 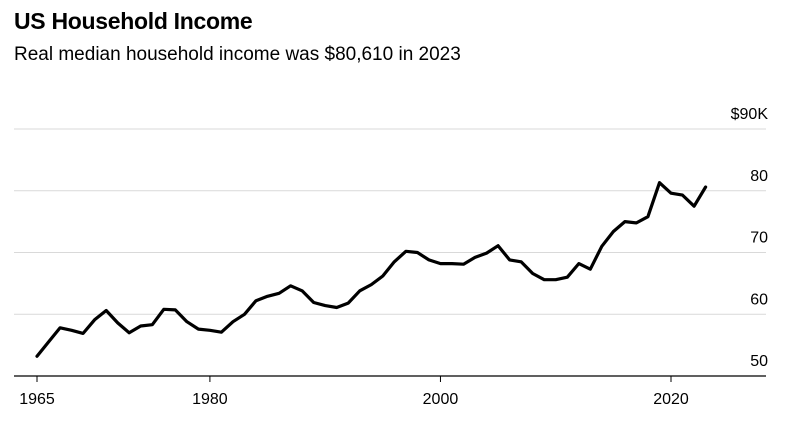 What do you see at coordinates (133, 21) in the screenshot?
I see `chart-title: US Household Income` at bounding box center [133, 21].